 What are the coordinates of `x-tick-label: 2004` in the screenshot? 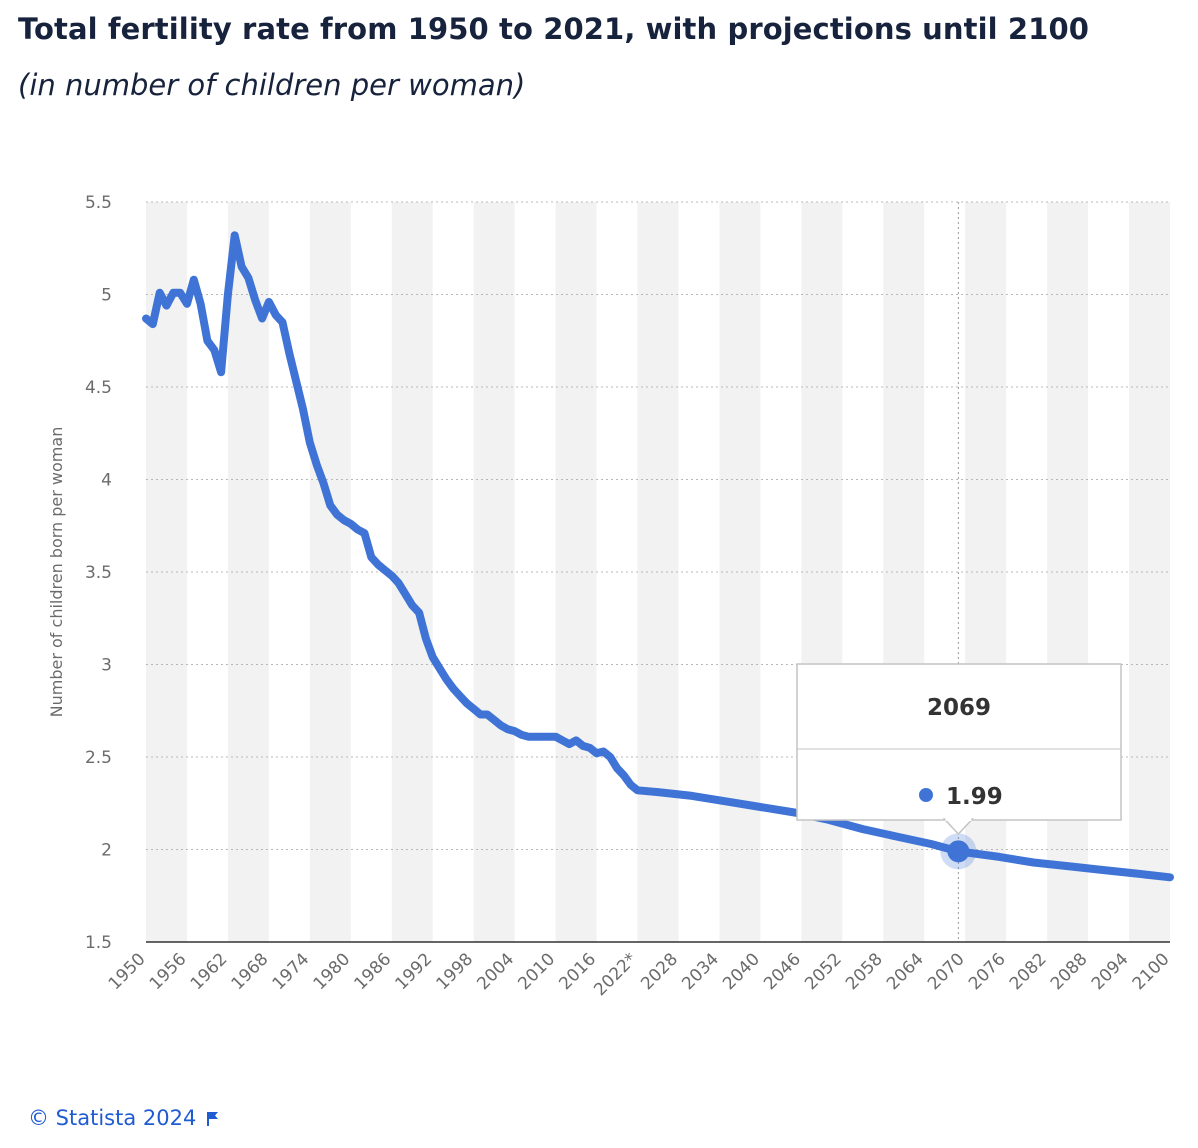 It's located at (495, 971).